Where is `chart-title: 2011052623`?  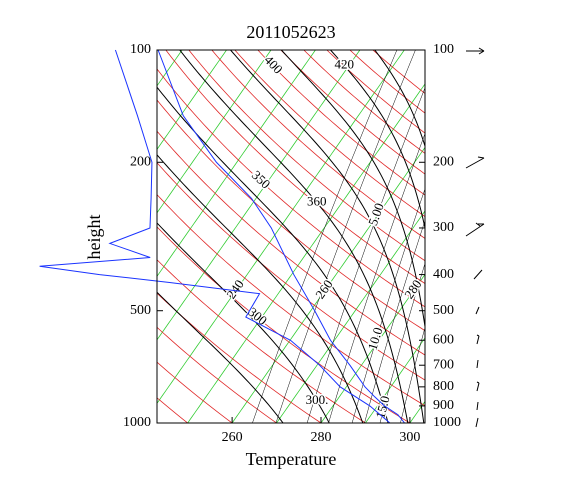
chart-title: 2011052623 is located at coordinates (290, 32).